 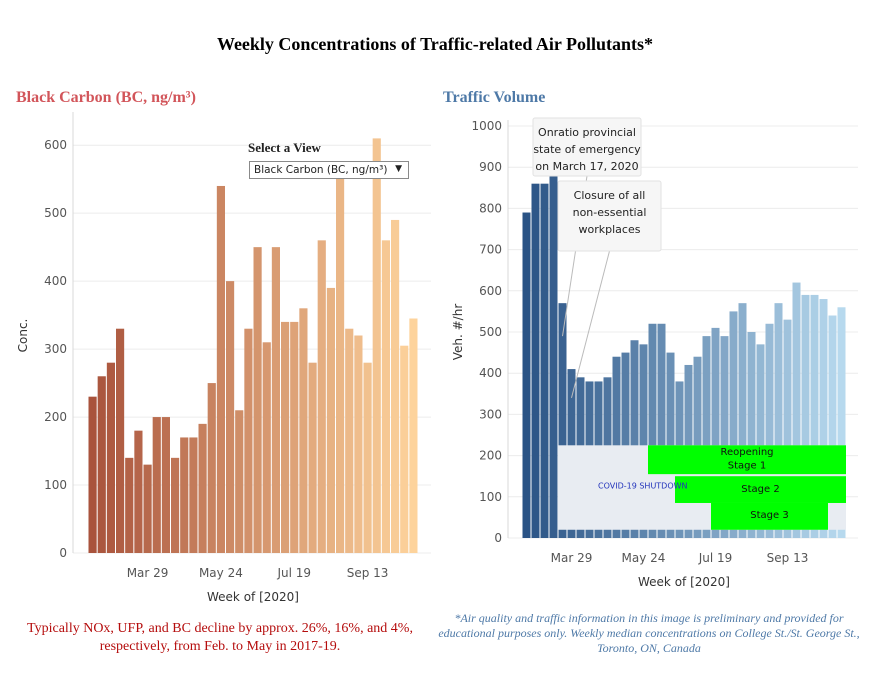 What do you see at coordinates (490, 208) in the screenshot?
I see `y-tick-label: 800` at bounding box center [490, 208].